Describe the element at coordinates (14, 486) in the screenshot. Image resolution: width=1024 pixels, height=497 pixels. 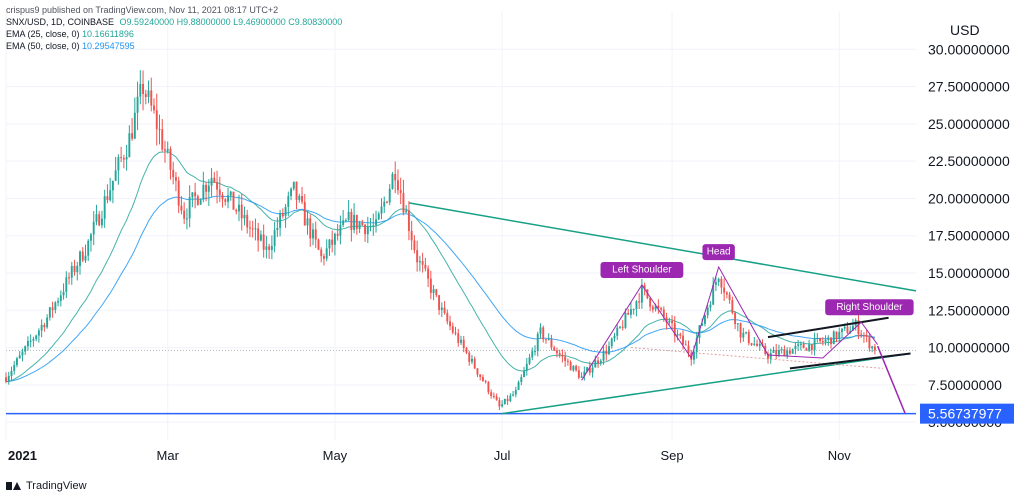
I see `tradingview-logo-icon` at that location.